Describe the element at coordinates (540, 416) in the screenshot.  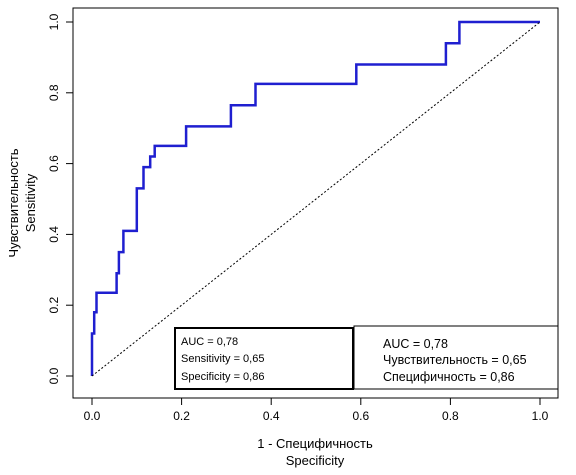
I see `x-tick-label: 1.0` at that location.